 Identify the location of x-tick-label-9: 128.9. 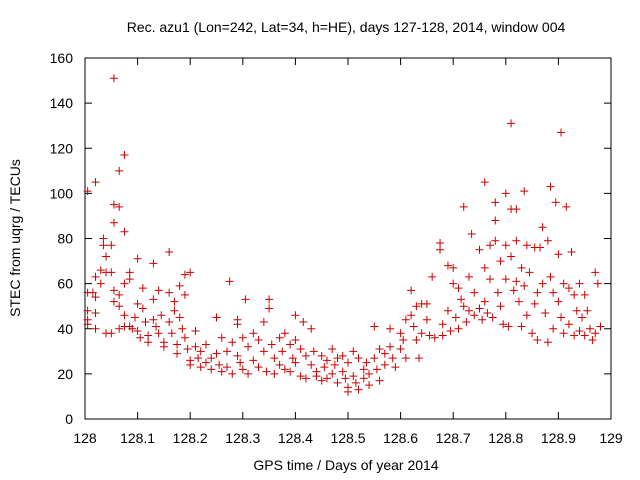
(558, 438).